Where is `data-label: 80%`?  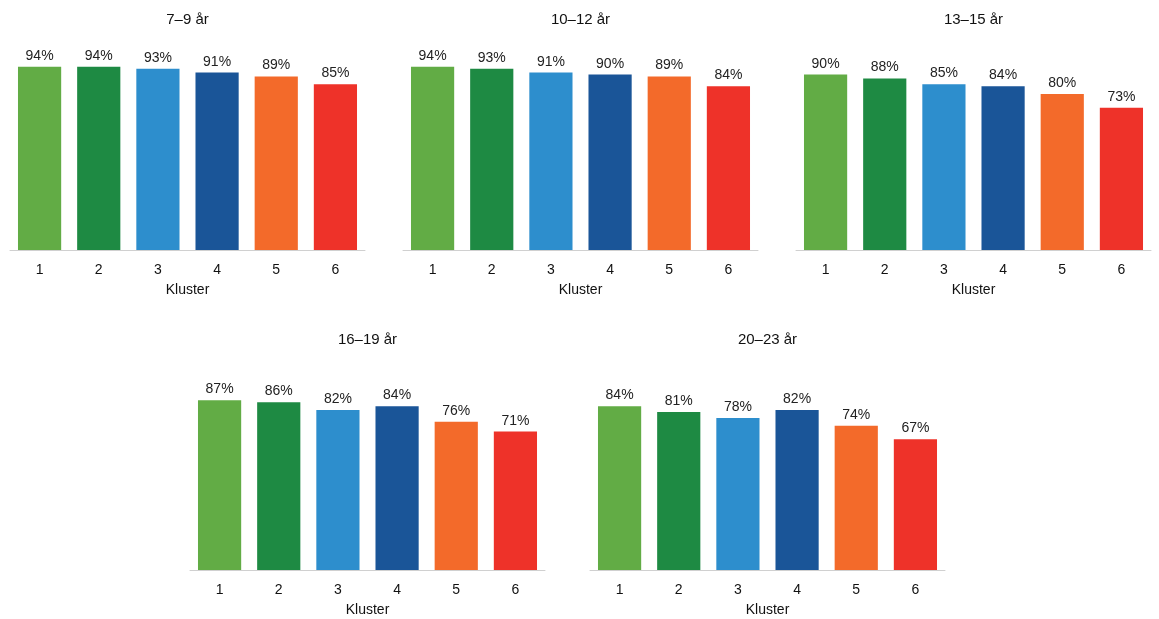 data-label: 80% is located at coordinates (1062, 82).